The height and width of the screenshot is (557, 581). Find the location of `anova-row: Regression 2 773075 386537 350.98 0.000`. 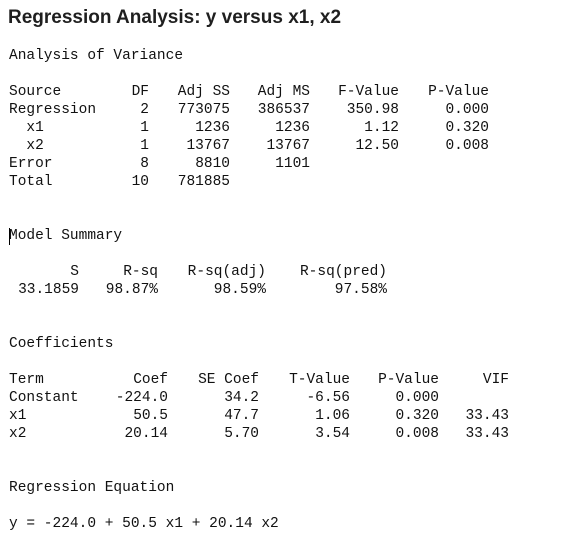

anova-row: Regression 2 773075 386537 350.98 0.000 is located at coordinates (289, 110).